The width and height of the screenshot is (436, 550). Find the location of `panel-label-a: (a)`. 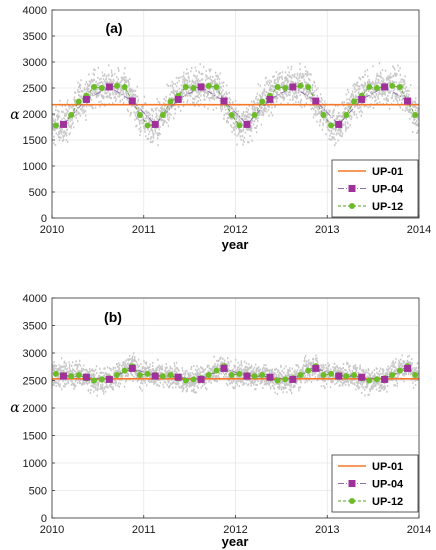

panel-label-a: (a) is located at coordinates (113, 28).